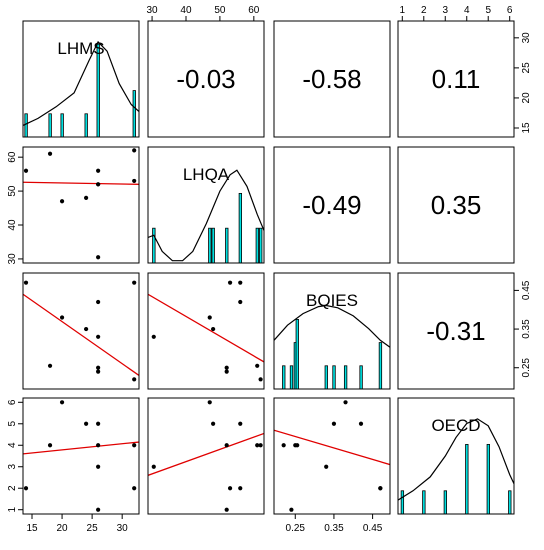 This screenshot has width=544, height=550. I want to click on variable-label: BQIES, so click(332, 300).